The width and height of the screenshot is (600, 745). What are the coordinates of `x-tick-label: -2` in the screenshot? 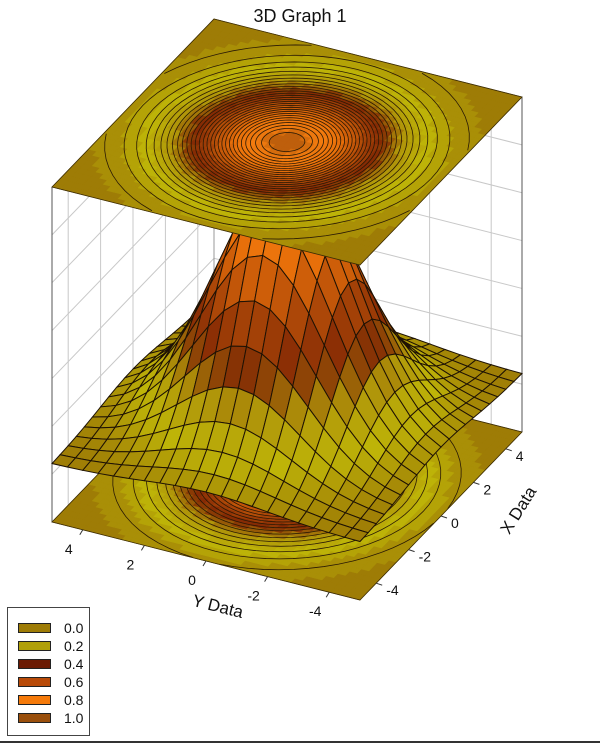 It's located at (425, 557).